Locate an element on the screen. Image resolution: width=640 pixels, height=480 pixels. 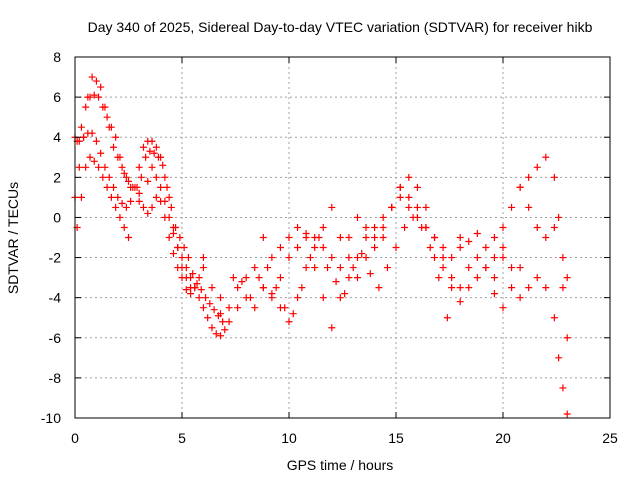
y-tick-label: 4 is located at coordinates (57, 137).